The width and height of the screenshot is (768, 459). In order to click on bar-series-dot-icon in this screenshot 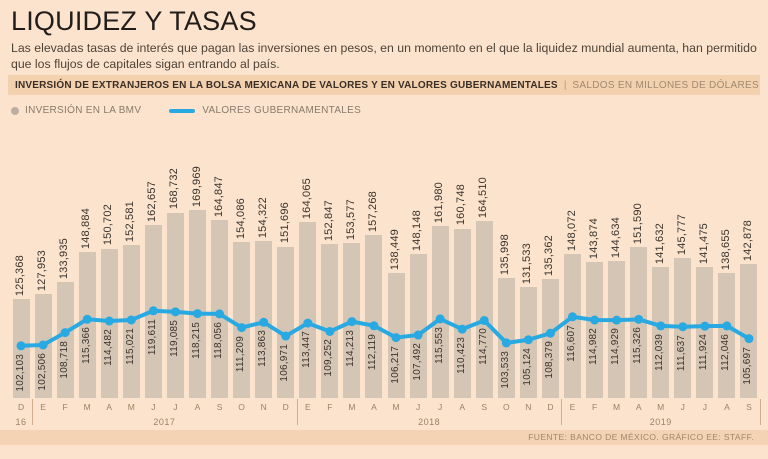, I will do `click(15, 110)`.